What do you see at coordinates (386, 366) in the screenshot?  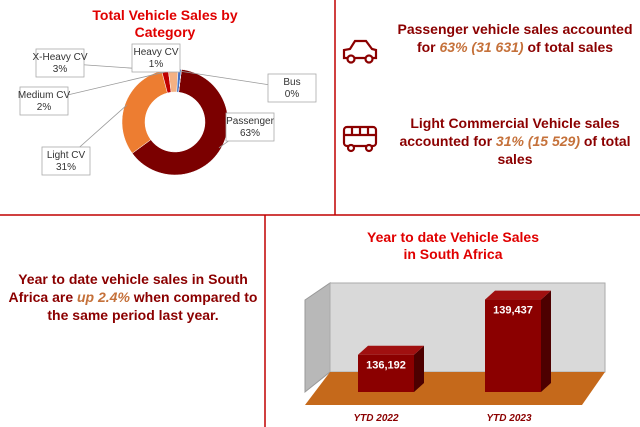 I see `value-label: 136,192` at bounding box center [386, 366].